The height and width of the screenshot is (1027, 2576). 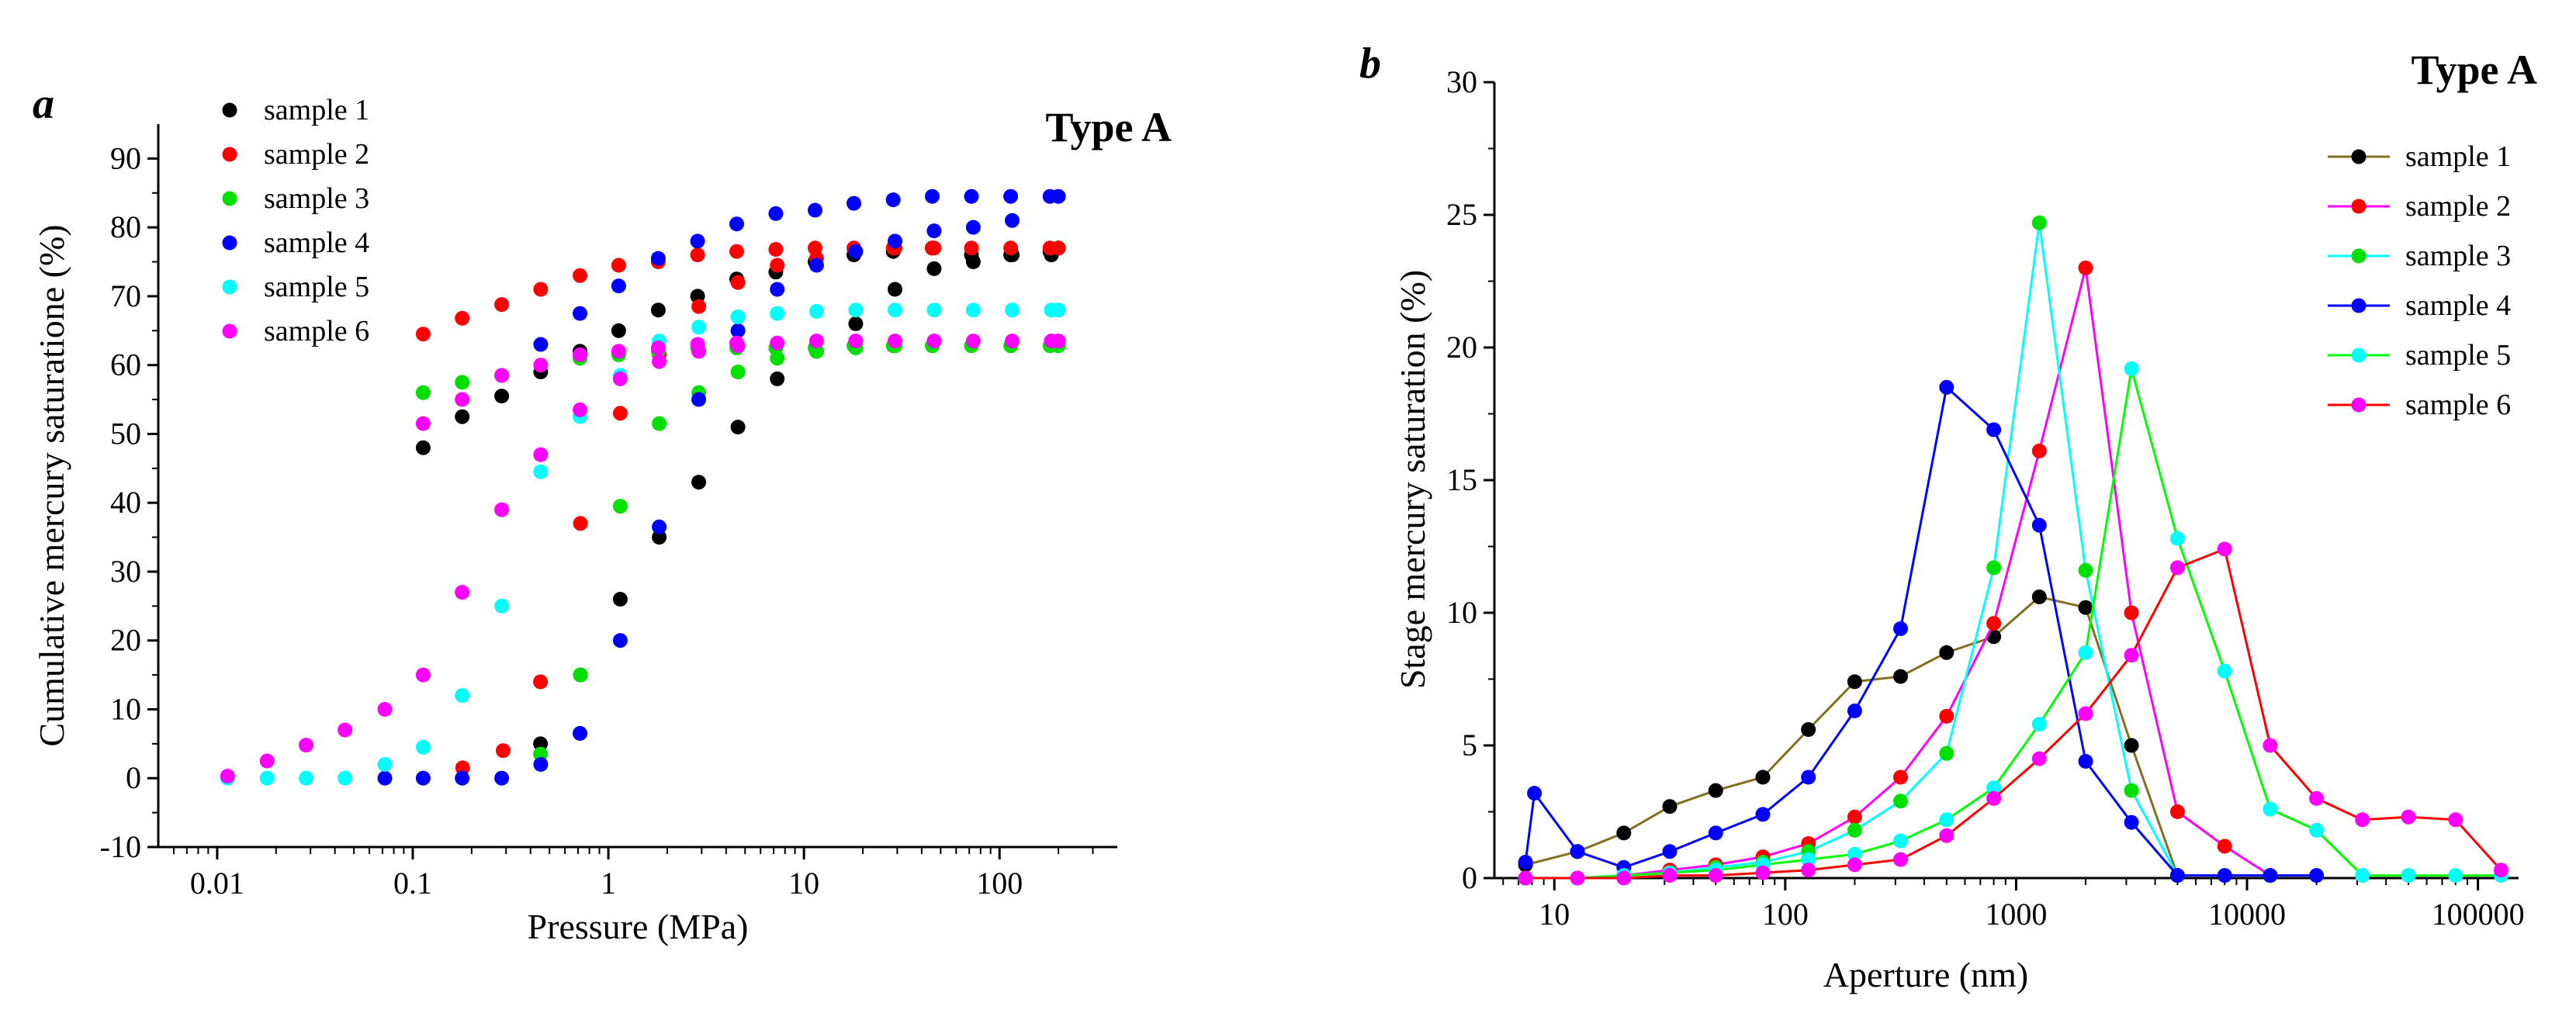 I want to click on y-tick-label: 15, so click(x=1461, y=479).